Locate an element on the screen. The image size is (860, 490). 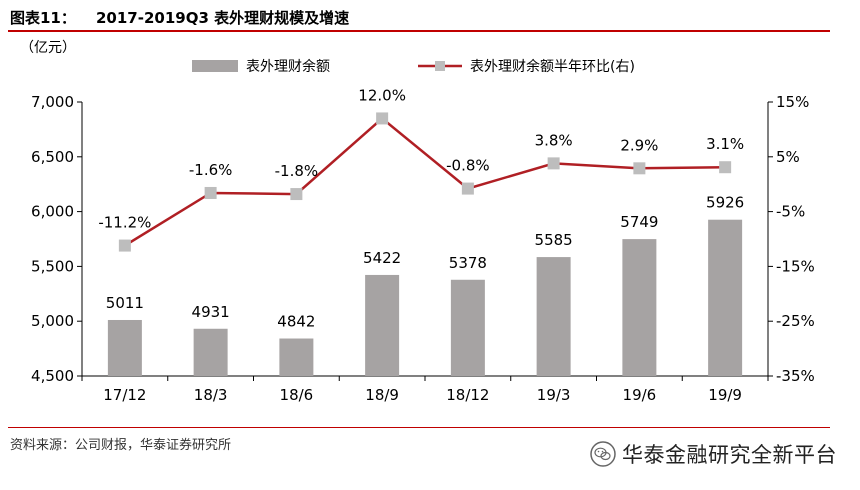
line-data-label: 2.9% is located at coordinates (639, 145).